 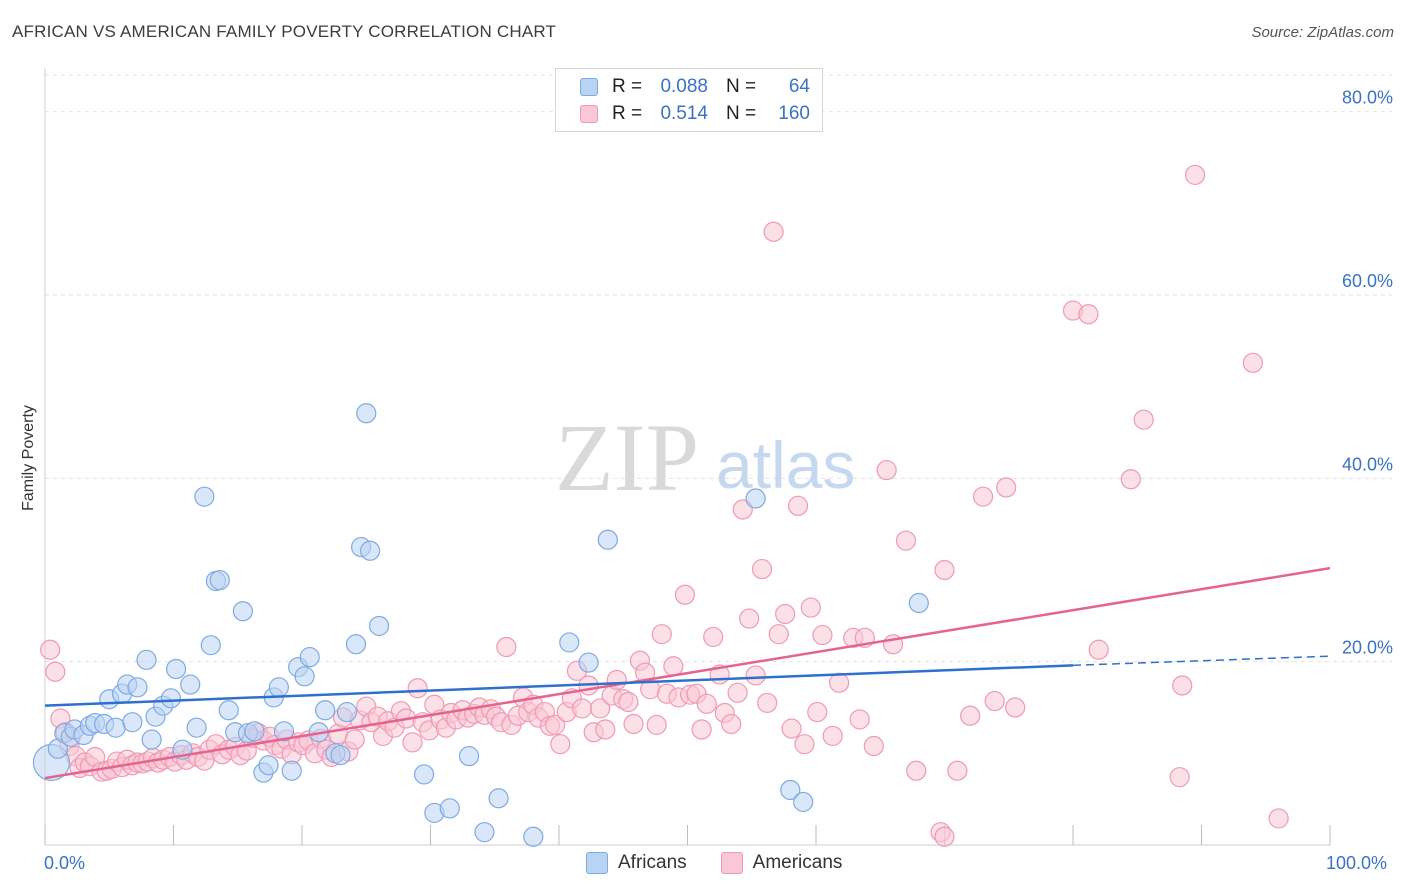 I want to click on source-credit: Source: ZipAtlas.com, so click(x=1322, y=32).